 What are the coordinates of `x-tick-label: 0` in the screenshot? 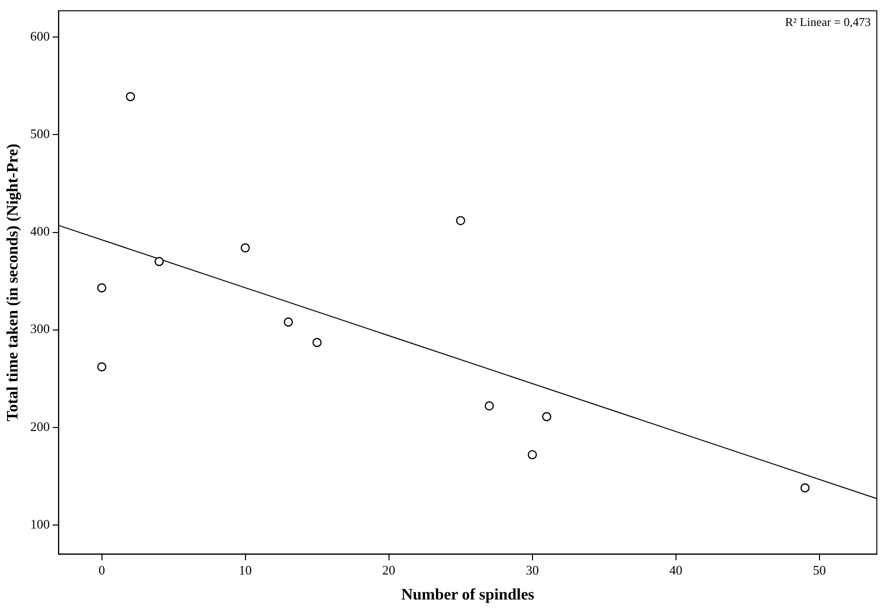 It's located at (102, 570).